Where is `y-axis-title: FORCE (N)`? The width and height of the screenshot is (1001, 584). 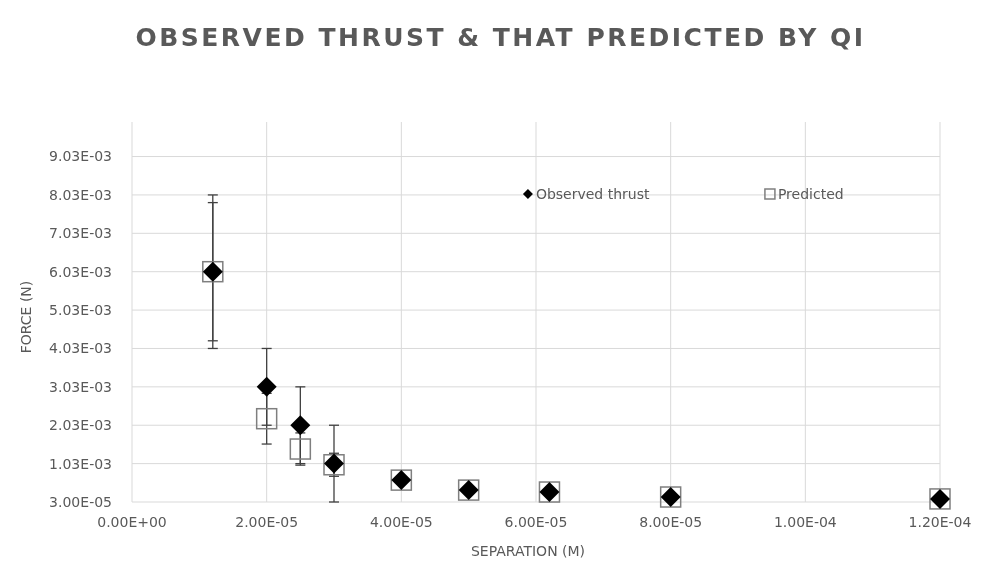
y-axis-title: FORCE (N) is located at coordinates (26, 317).